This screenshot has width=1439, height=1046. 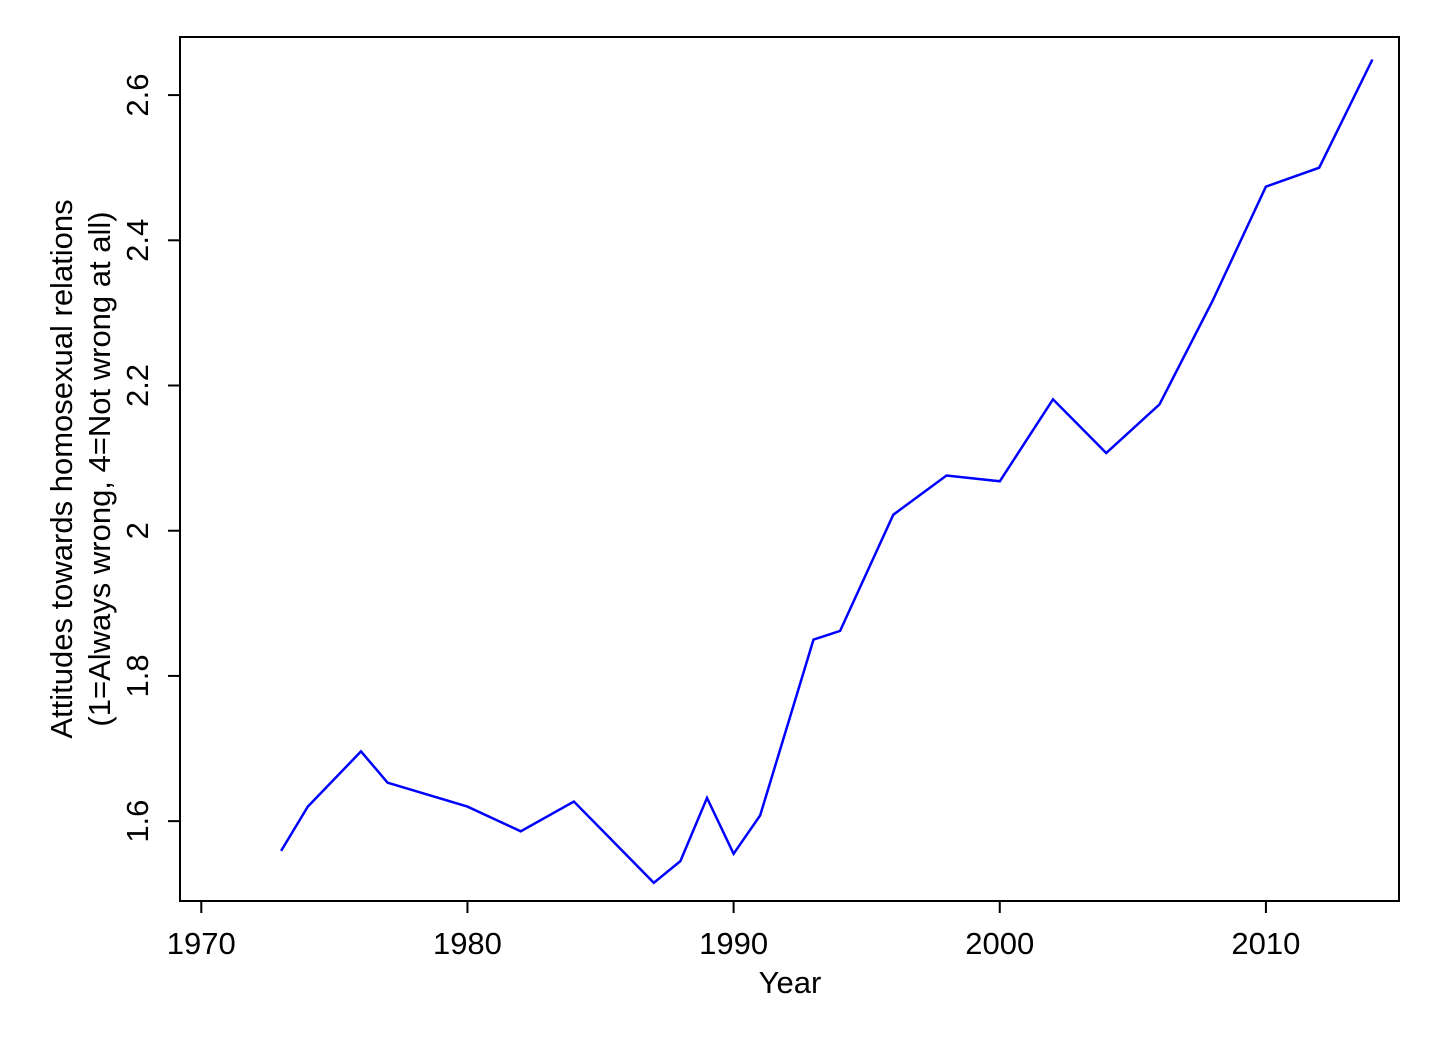 I want to click on x-tick-label: 1970, so click(x=201, y=943).